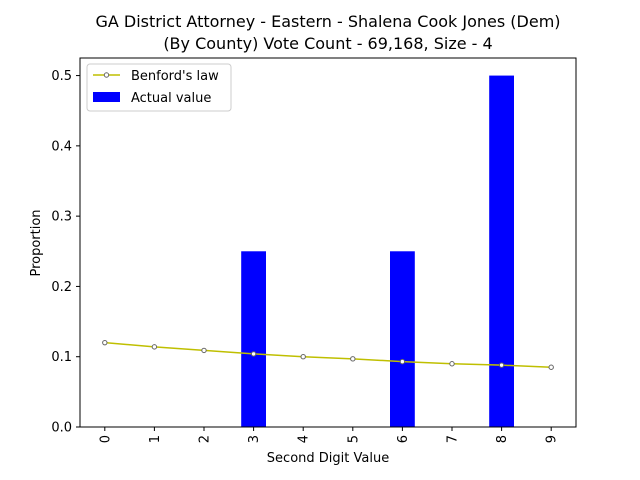 The height and width of the screenshot is (480, 640). I want to click on x-tick-label: 6, so click(403, 439).